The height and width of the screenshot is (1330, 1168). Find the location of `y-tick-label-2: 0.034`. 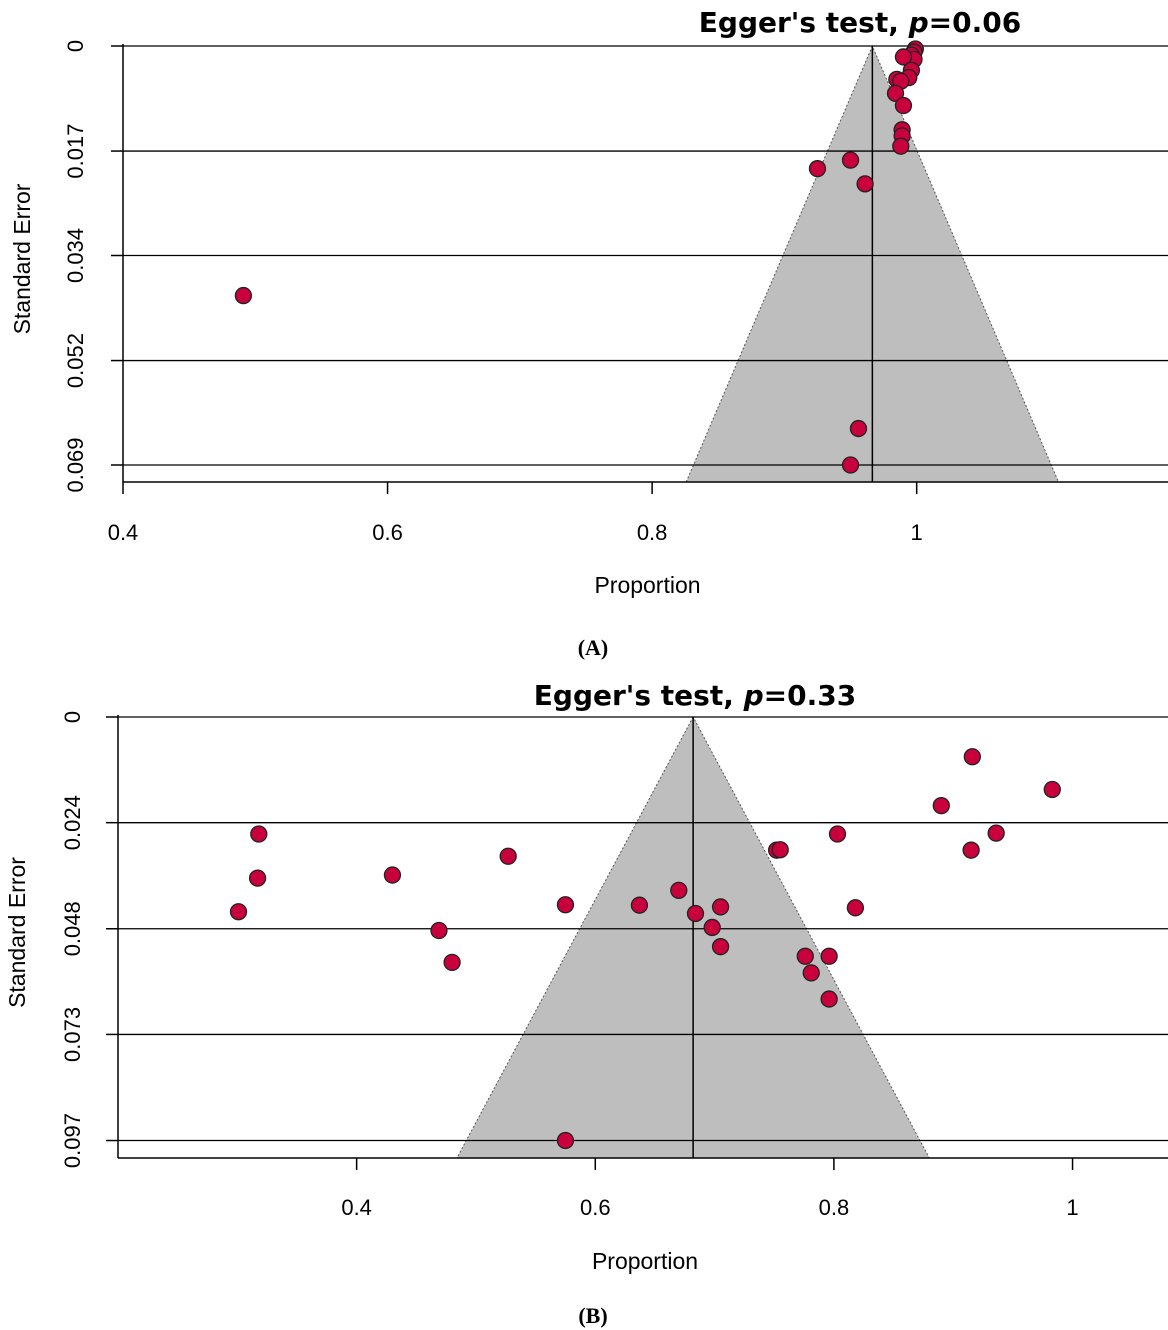

y-tick-label-2: 0.034 is located at coordinates (75, 255).